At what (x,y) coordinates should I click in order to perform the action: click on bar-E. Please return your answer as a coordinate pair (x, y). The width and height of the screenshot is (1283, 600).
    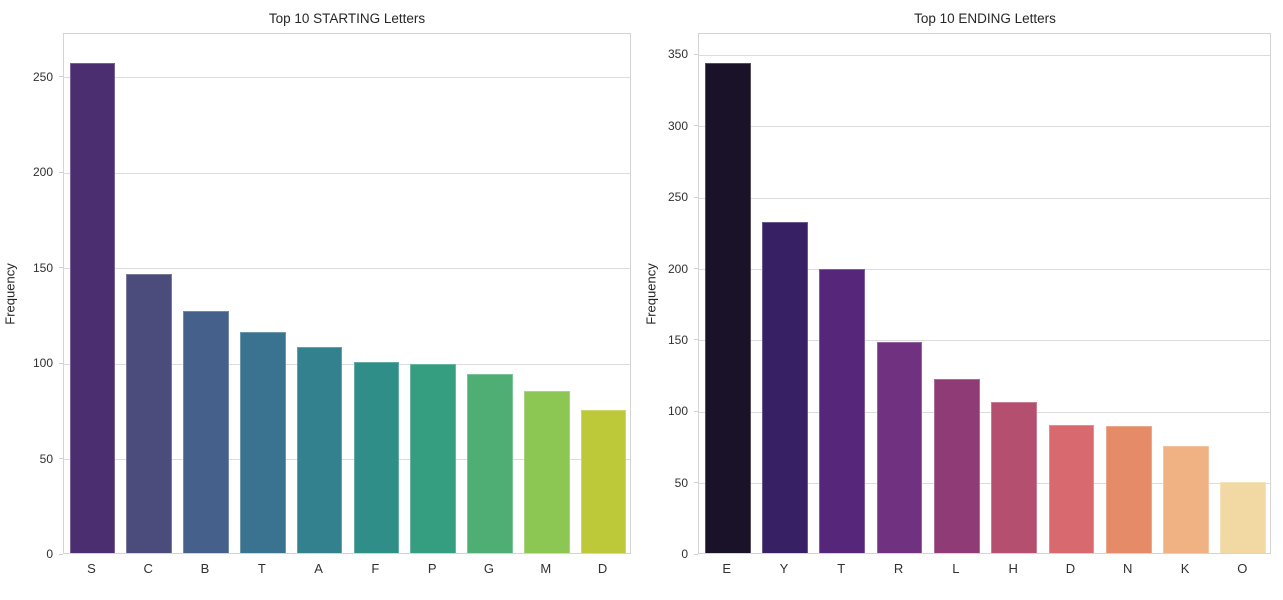
    Looking at the image, I should click on (727, 308).